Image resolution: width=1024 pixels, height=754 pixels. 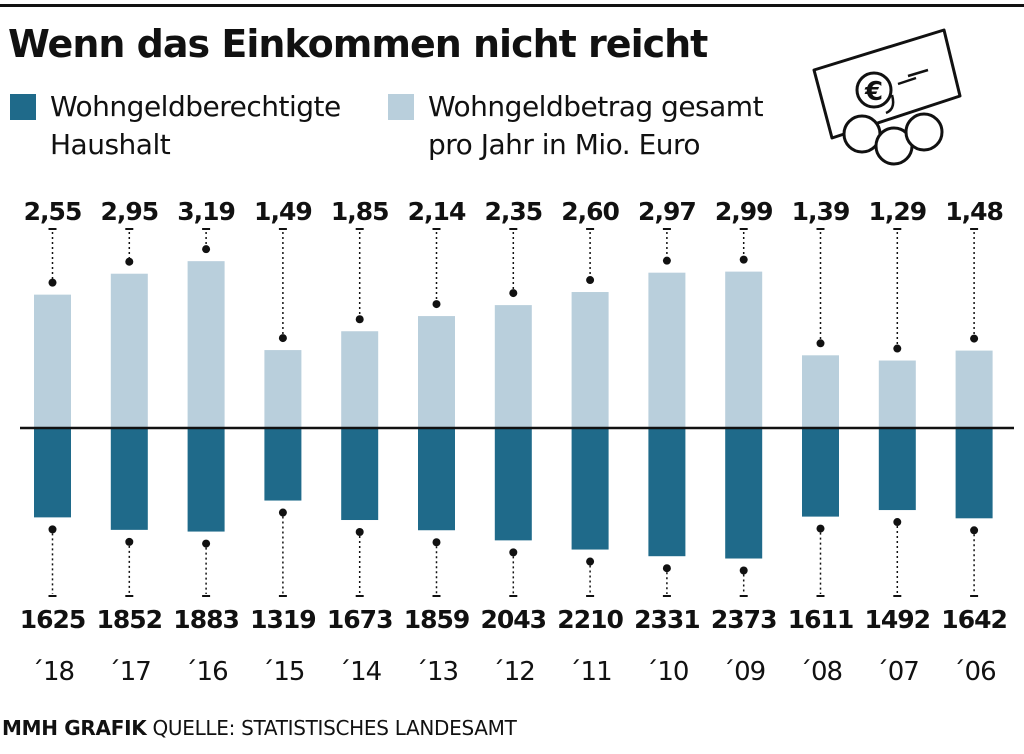 I want to click on data-label-households: 1852, so click(x=130, y=619).